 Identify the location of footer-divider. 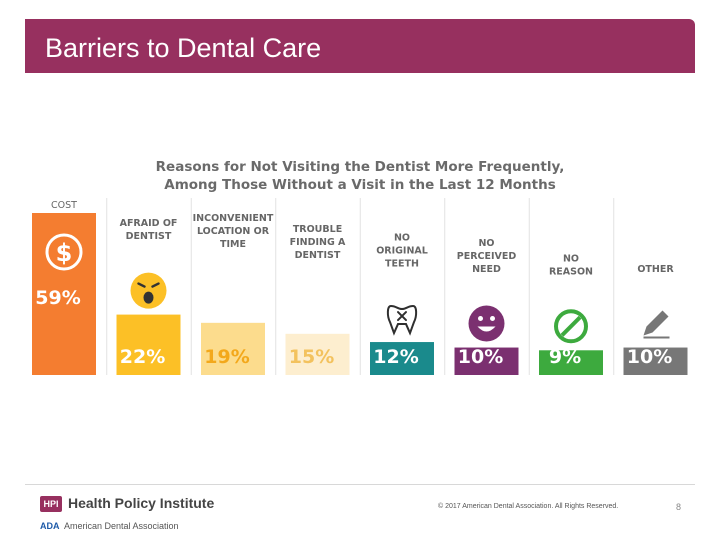
(360, 484).